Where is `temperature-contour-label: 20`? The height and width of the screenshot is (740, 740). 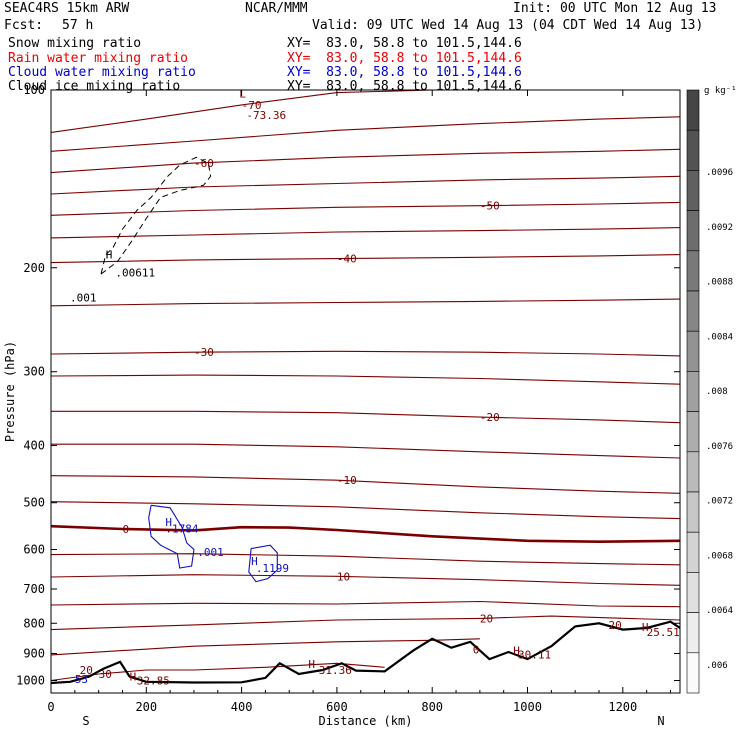
temperature-contour-label: 20 is located at coordinates (486, 618).